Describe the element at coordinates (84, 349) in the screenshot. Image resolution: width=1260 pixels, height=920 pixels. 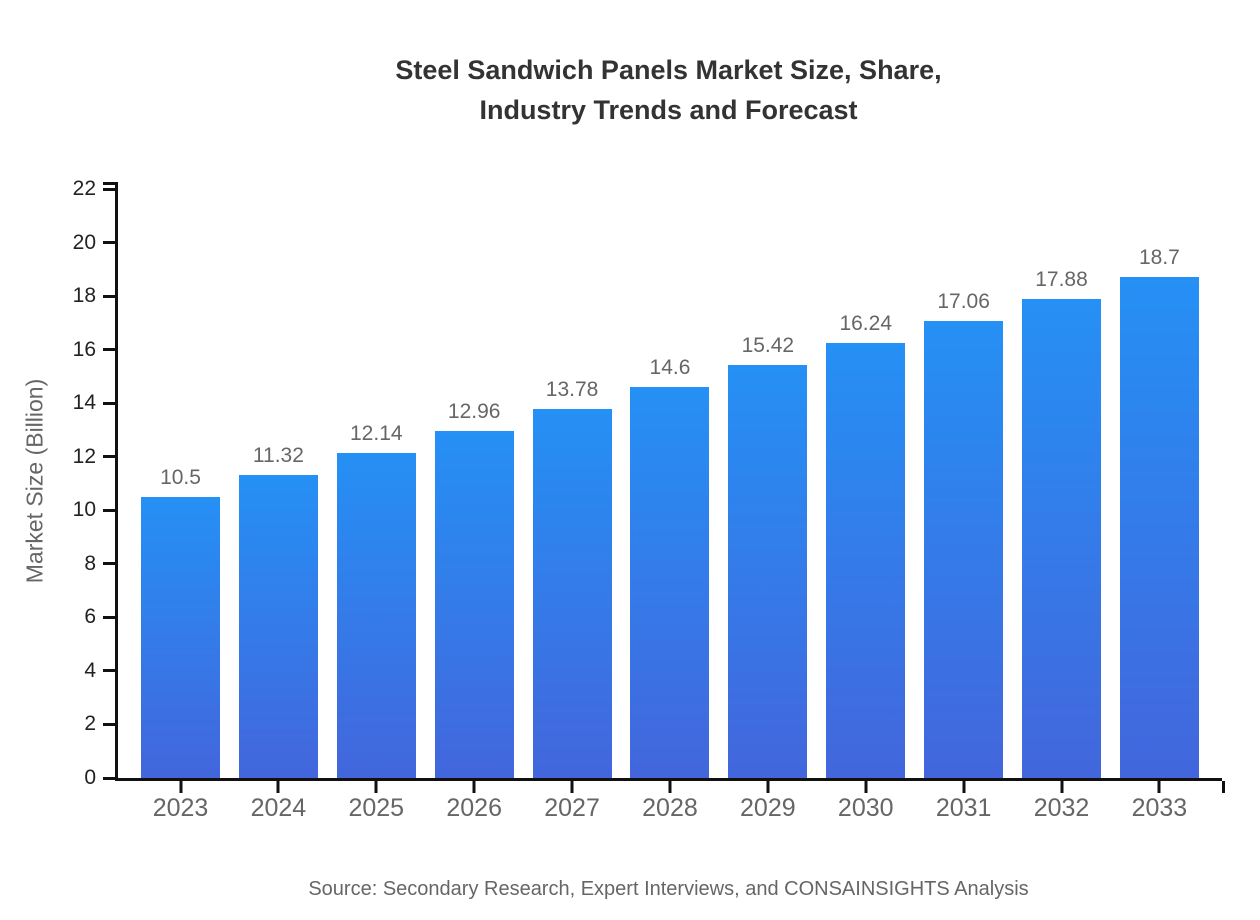
I see `y-axis-tick-label: 16` at that location.